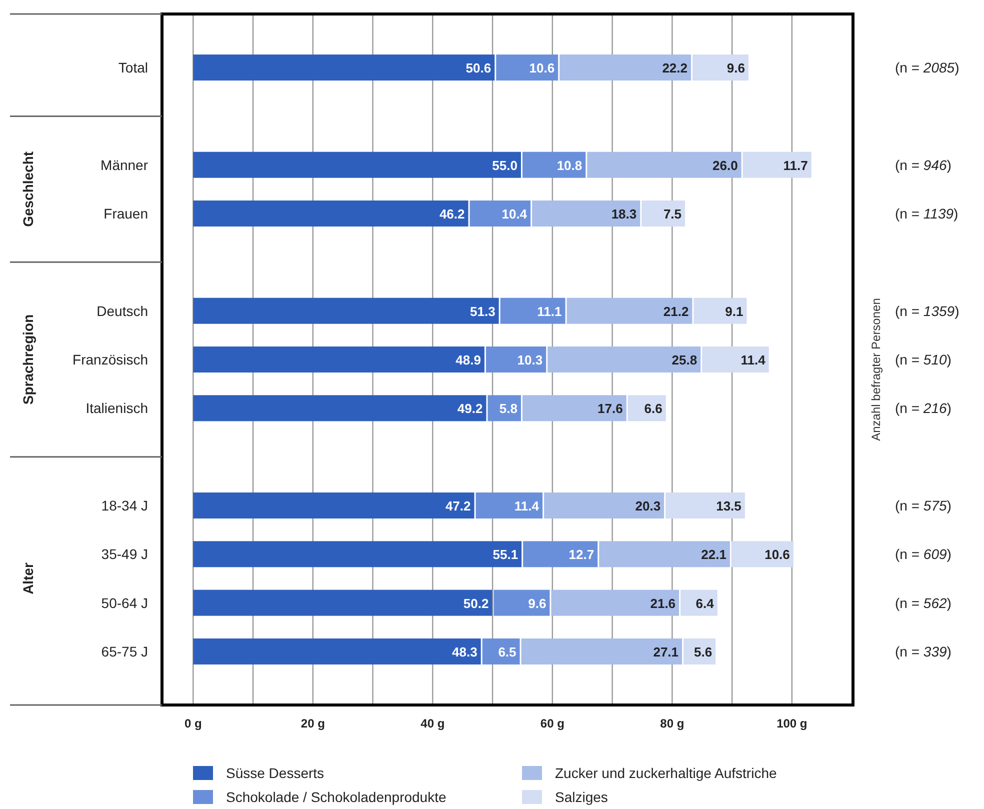  What do you see at coordinates (505, 554) in the screenshot?
I see `data-label: 55.1` at bounding box center [505, 554].